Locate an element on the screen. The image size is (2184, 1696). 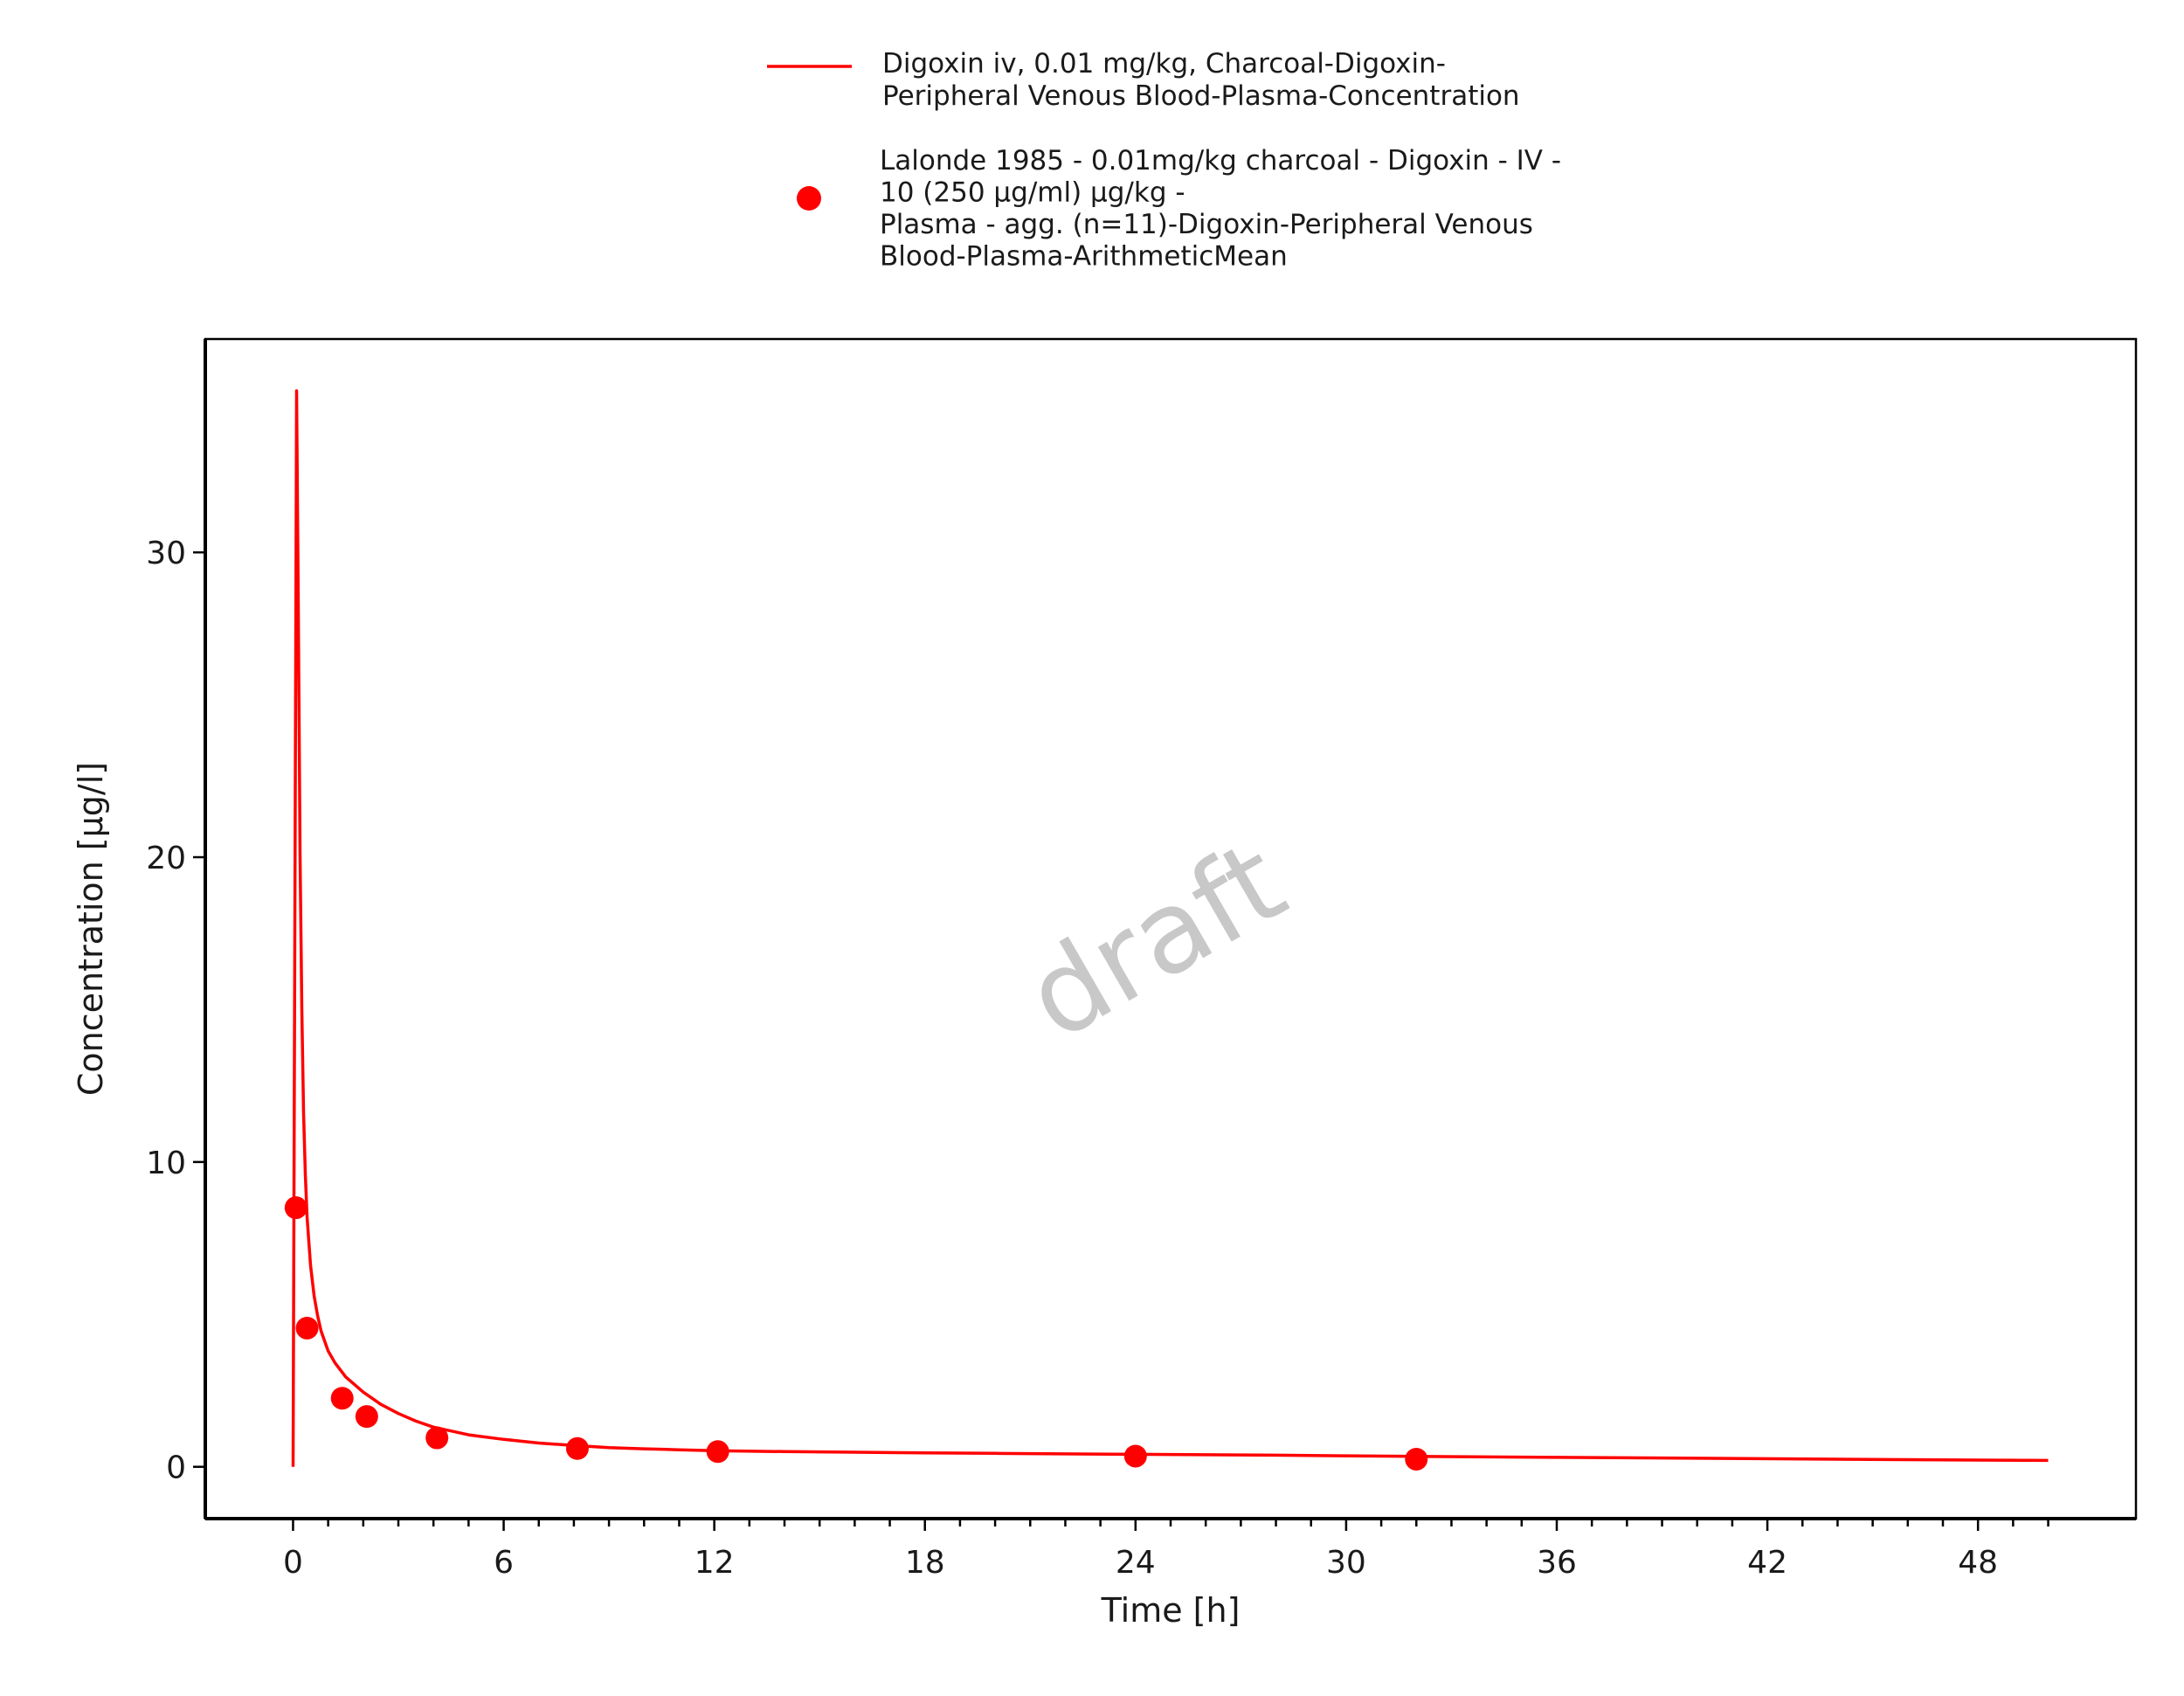
x-tick-label: 24 is located at coordinates (1136, 1563).